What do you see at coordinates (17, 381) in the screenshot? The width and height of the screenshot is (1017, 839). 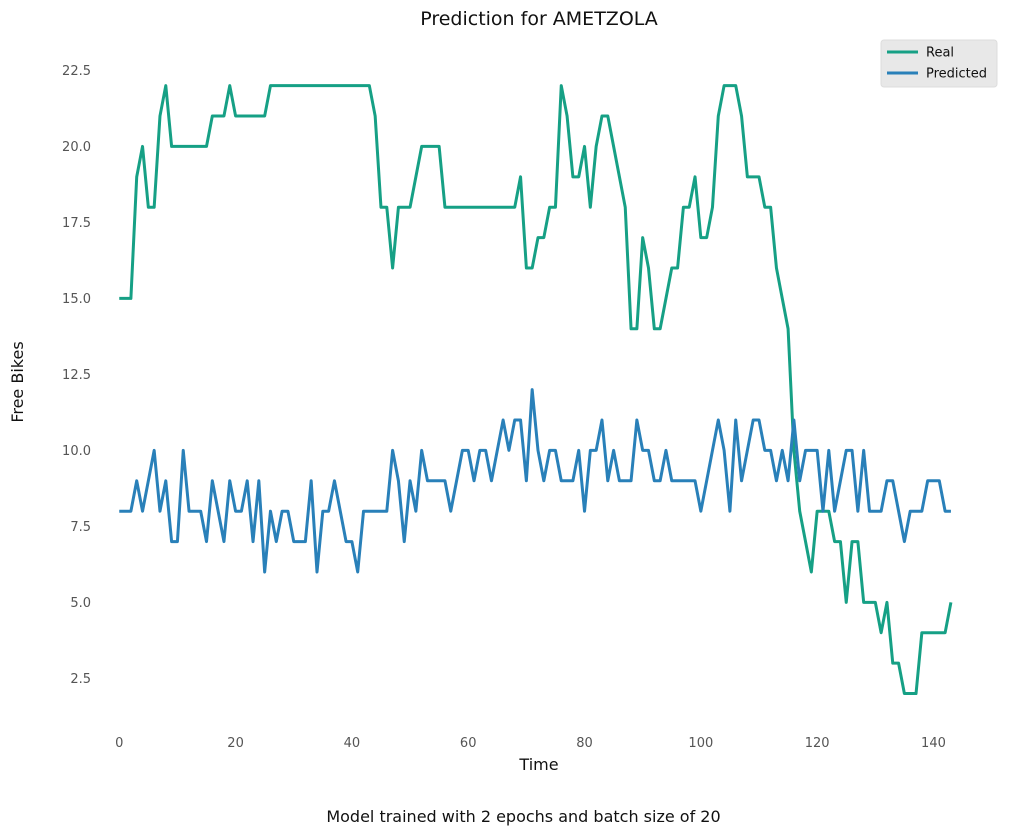 I see `y-axis-label: Free Bikes` at bounding box center [17, 381].